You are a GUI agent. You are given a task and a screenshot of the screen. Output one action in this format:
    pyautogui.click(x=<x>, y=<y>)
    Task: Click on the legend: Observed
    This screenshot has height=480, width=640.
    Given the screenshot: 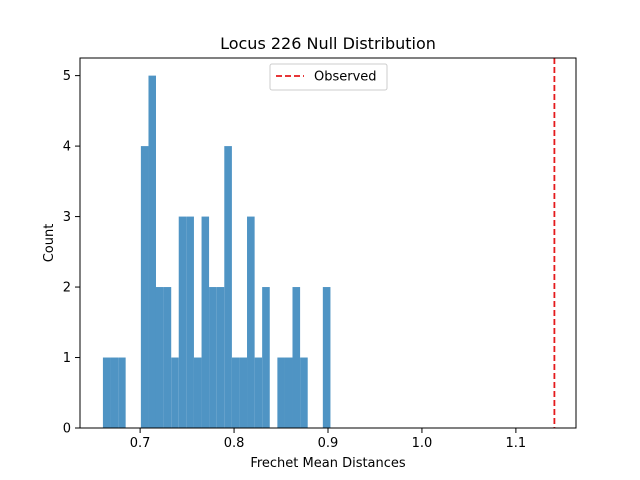 What is the action you would take?
    pyautogui.click(x=328, y=77)
    